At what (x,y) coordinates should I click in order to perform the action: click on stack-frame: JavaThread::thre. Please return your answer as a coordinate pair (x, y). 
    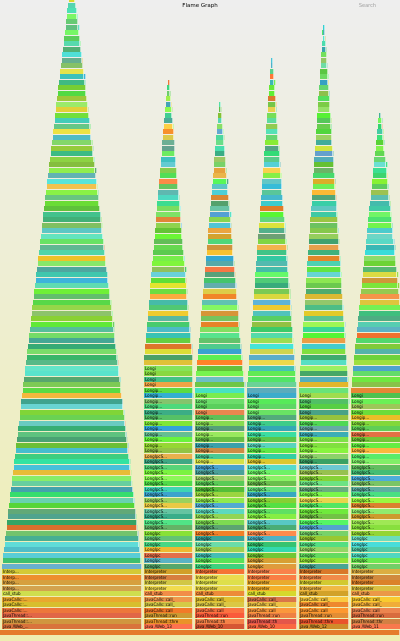
    Looking at the image, I should click on (168, 621).